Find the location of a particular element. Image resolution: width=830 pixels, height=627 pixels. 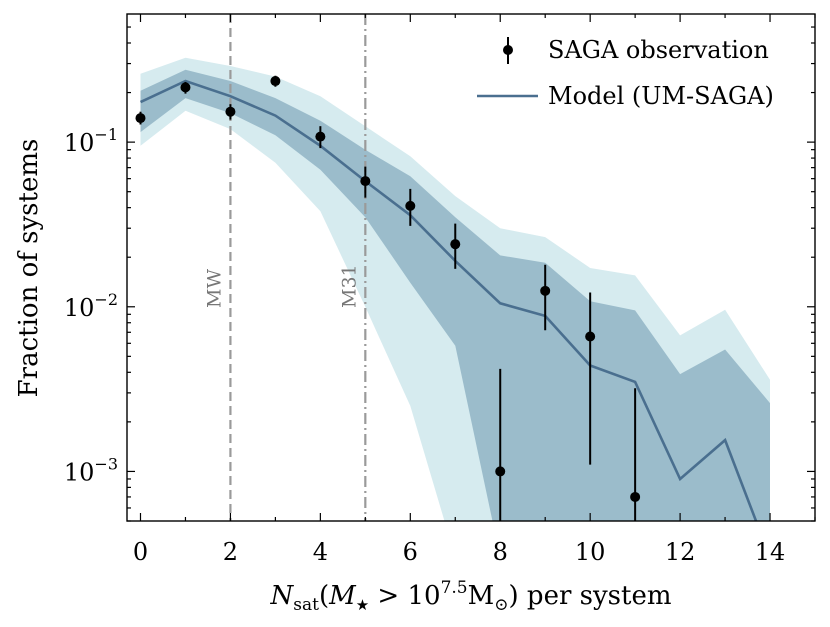

legend: SAGA observation Model (UM-SAGA) is located at coordinates (625, 73).